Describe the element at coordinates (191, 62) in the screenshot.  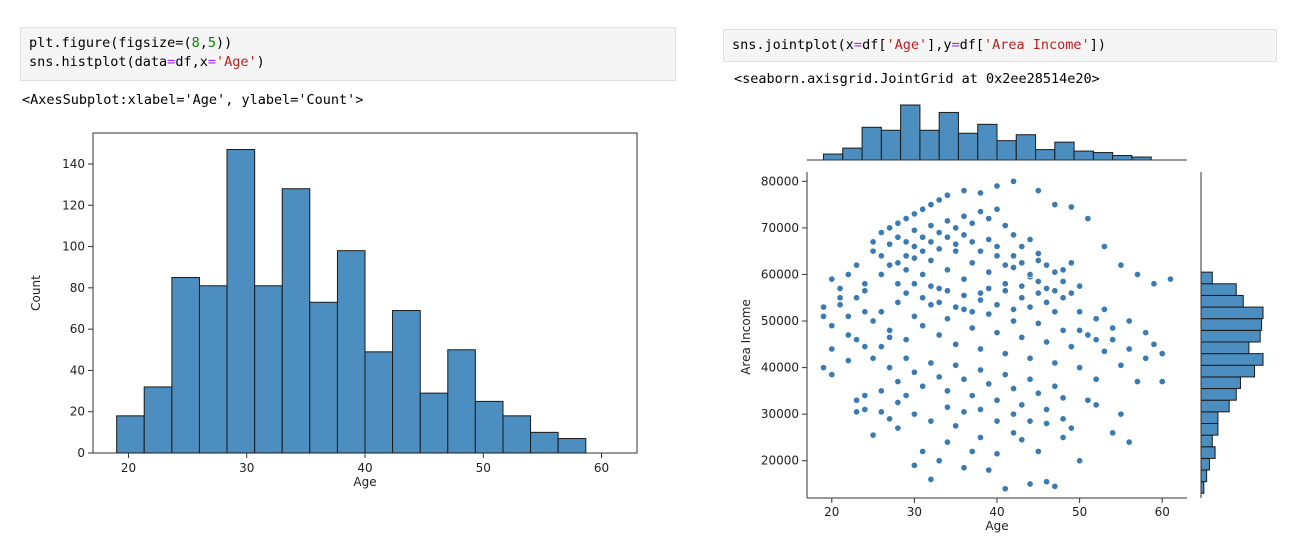
I see `code-token: df,x` at that location.